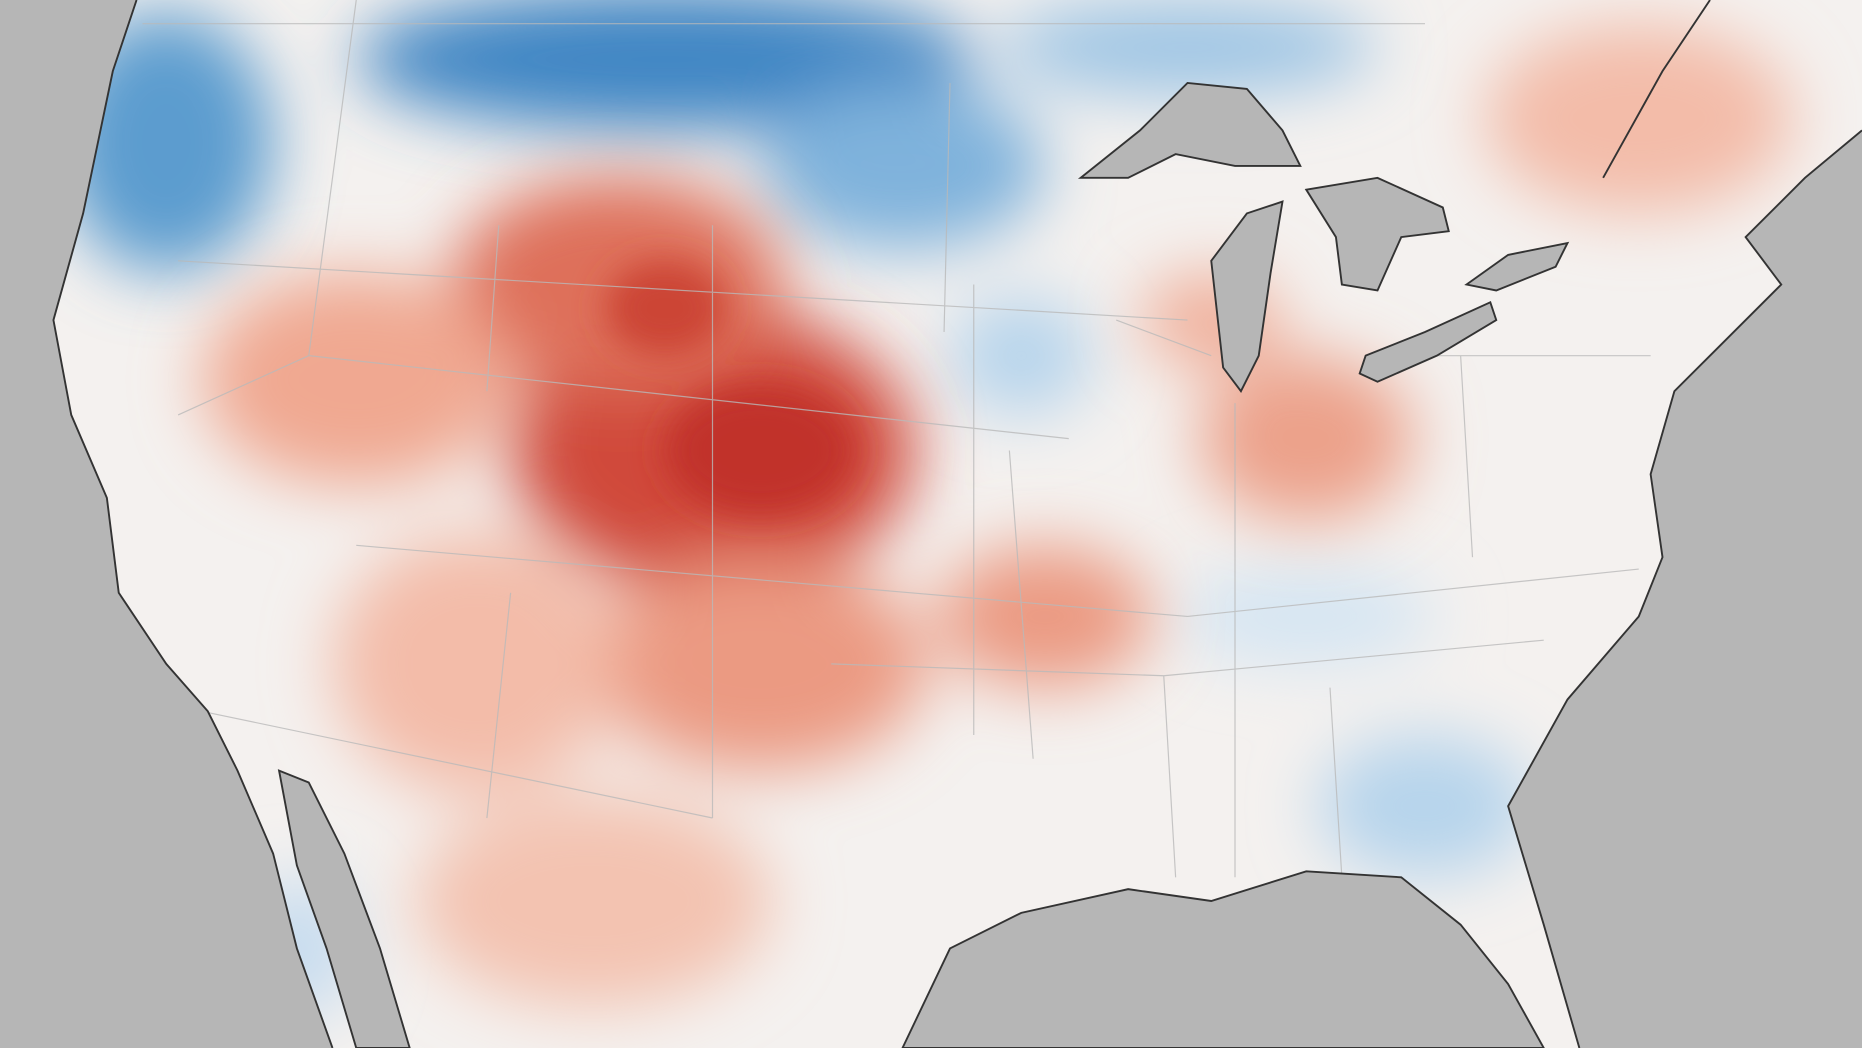 The image size is (1862, 1048). Describe the element at coordinates (1517, 266) in the screenshot. I see `lake-ontario` at that location.